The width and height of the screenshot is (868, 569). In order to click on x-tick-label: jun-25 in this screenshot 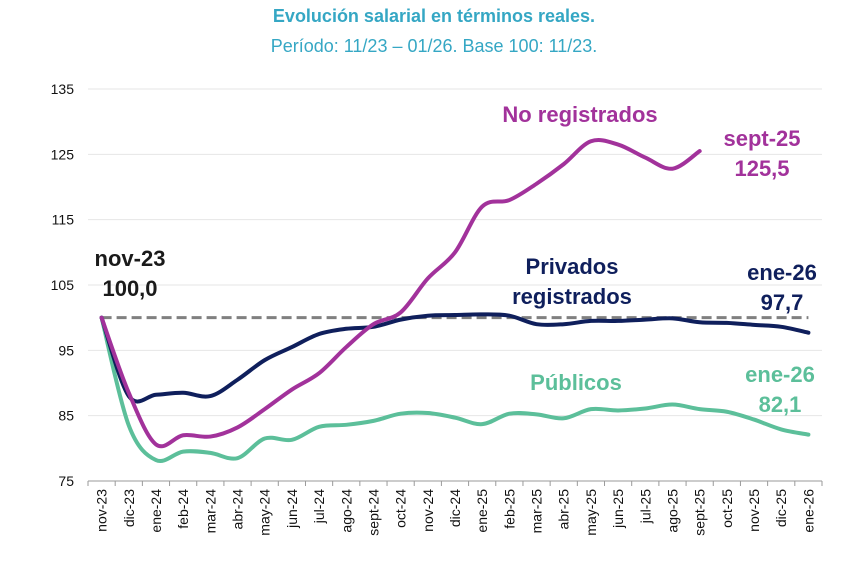, I will do `click(618, 509)`.